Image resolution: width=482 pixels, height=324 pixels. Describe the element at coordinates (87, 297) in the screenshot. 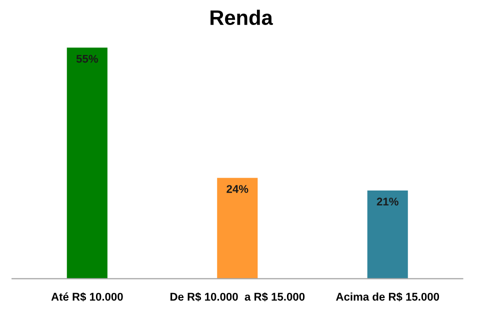

I see `x-tick-label: Até R$ 10.000` at that location.